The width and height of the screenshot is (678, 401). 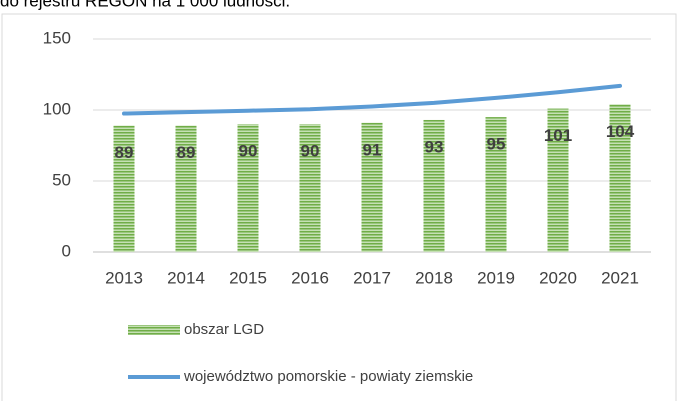 I want to click on data-label: 93, so click(x=434, y=146).